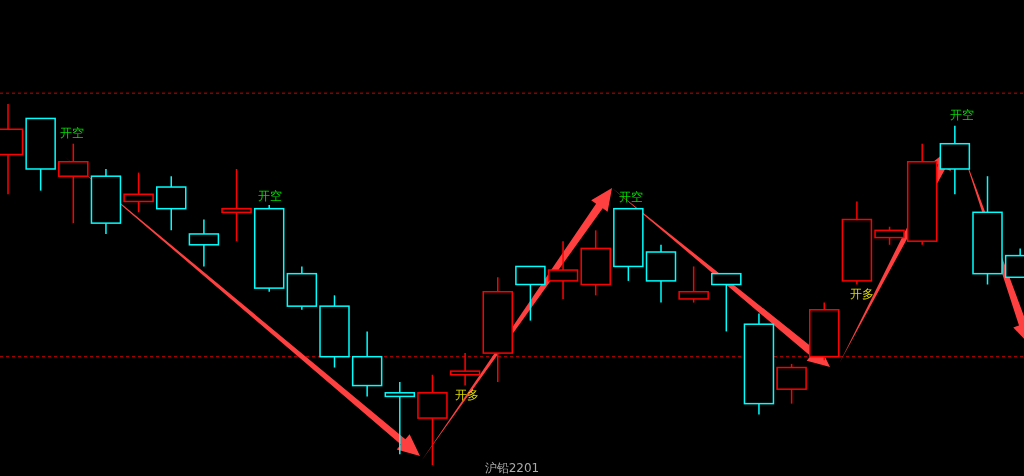  Describe the element at coordinates (512, 467) in the screenshot. I see `annotation: 沪铅2201` at that location.